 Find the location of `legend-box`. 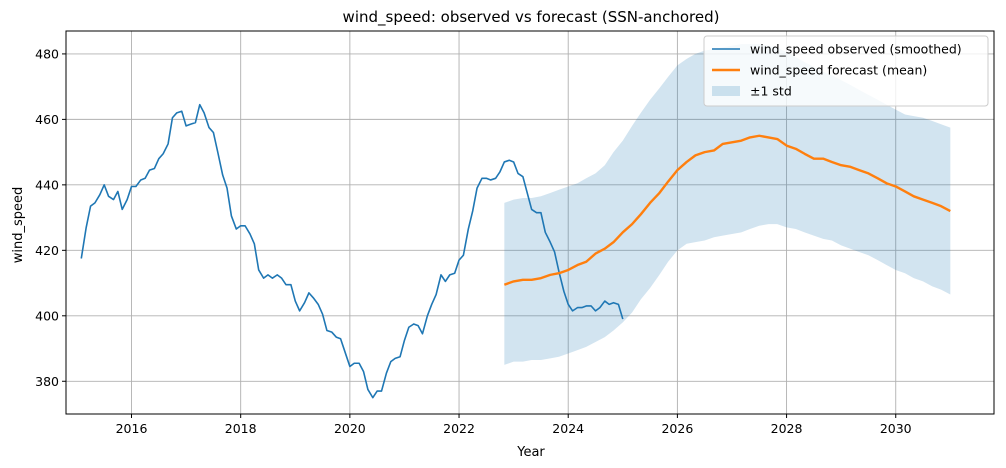

legend-box is located at coordinates (846, 71).